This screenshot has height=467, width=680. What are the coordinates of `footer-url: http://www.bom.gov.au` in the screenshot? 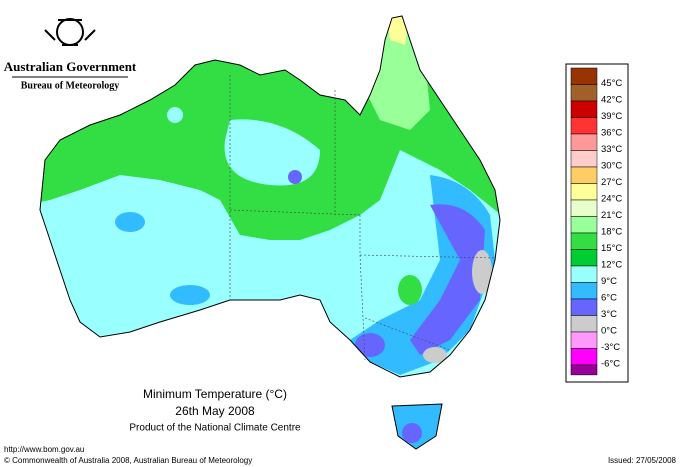 It's located at (44, 449).